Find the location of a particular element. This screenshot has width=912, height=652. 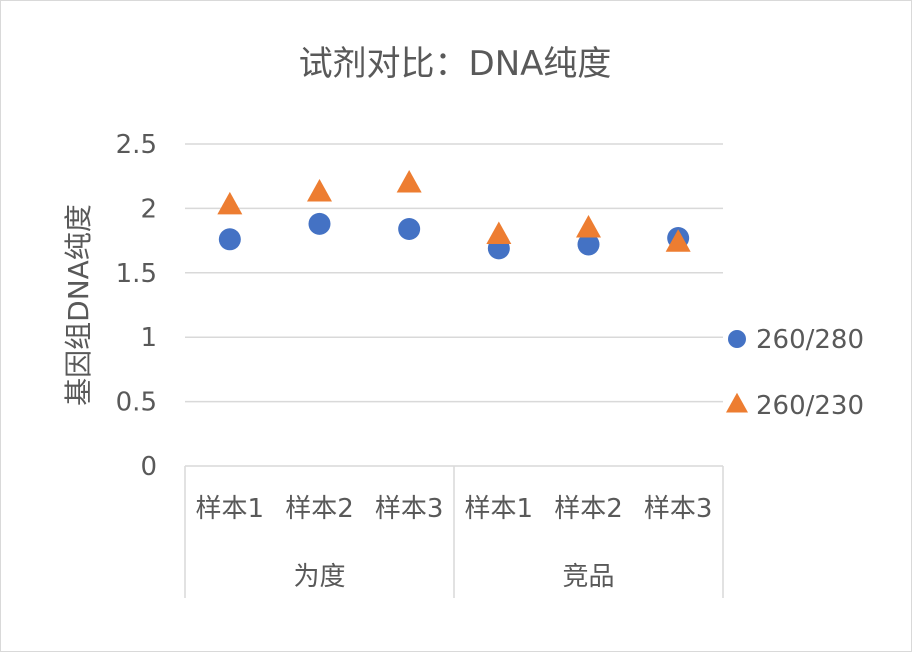

legend-entry: 260/280 is located at coordinates (796, 340).